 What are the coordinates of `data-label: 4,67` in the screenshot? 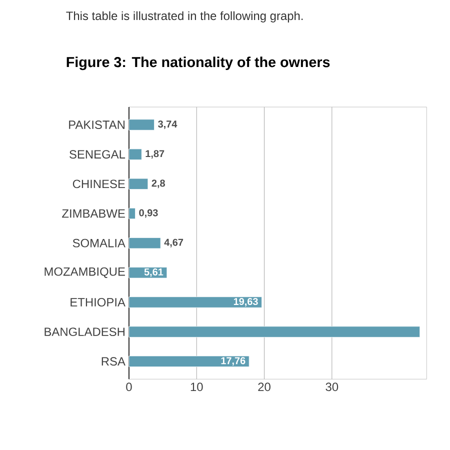 It's located at (174, 243).